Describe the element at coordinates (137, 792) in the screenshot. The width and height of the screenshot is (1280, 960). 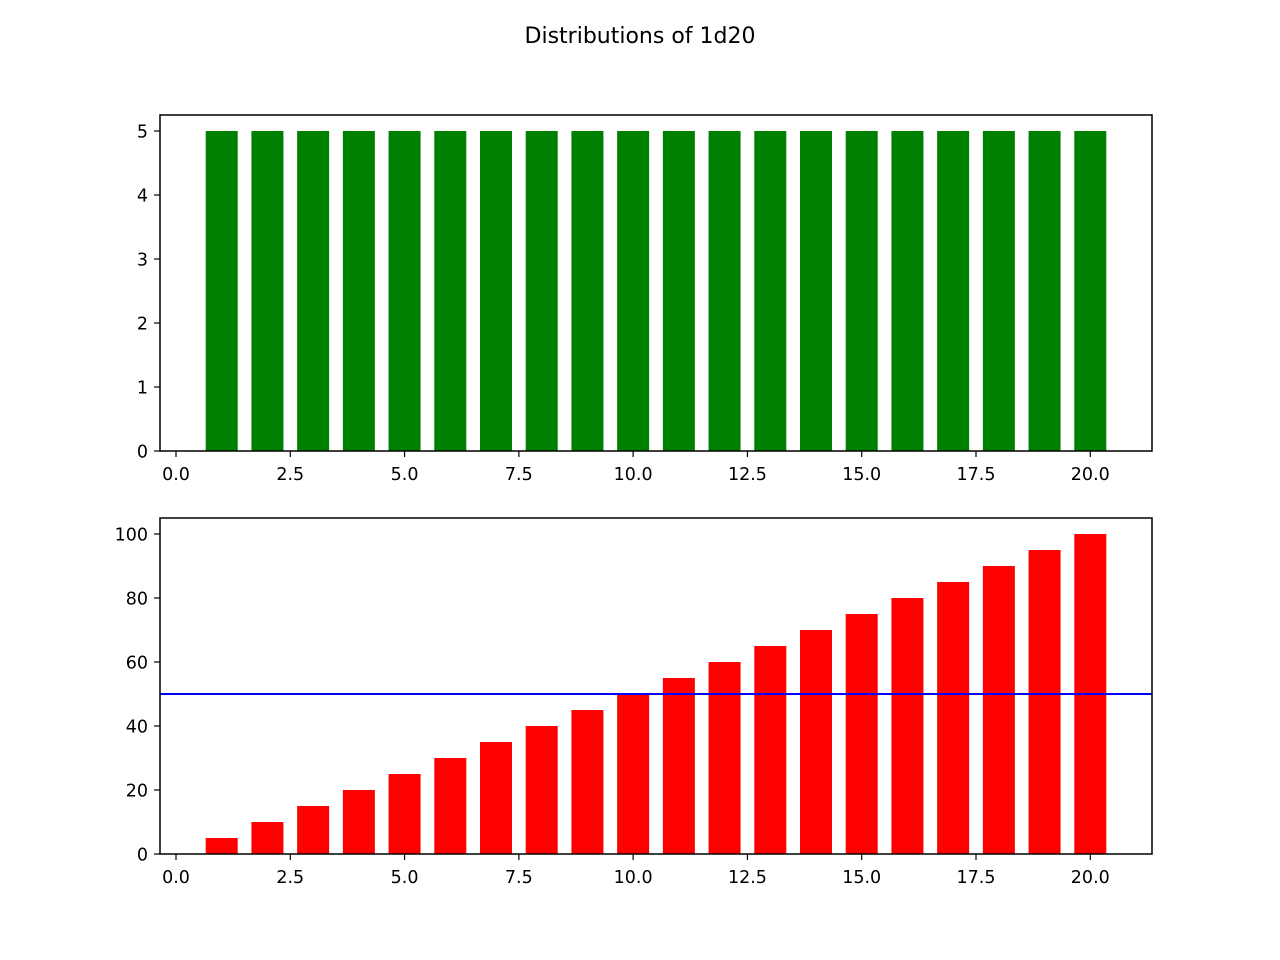
I see `y-tick-label: 20` at that location.